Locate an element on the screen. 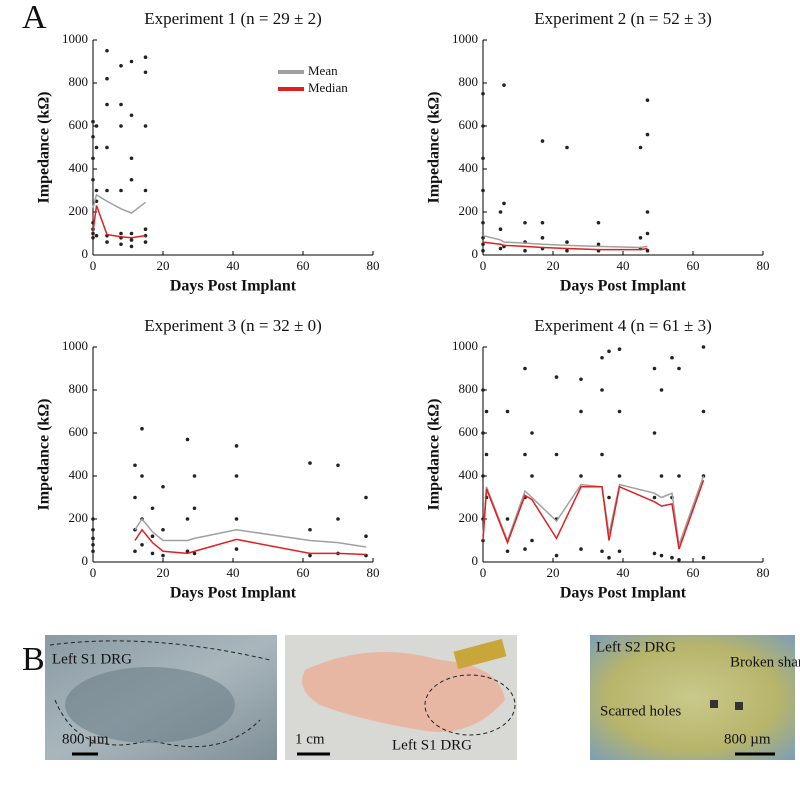 This screenshot has width=800, height=791. photo-label: Broken shanks is located at coordinates (765, 662).